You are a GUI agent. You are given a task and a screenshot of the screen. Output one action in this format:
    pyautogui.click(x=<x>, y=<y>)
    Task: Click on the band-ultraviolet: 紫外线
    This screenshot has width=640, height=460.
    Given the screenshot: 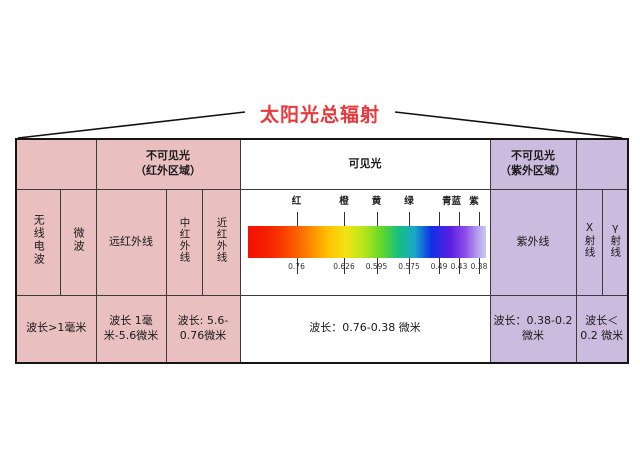 What is the action you would take?
    pyautogui.click(x=533, y=242)
    